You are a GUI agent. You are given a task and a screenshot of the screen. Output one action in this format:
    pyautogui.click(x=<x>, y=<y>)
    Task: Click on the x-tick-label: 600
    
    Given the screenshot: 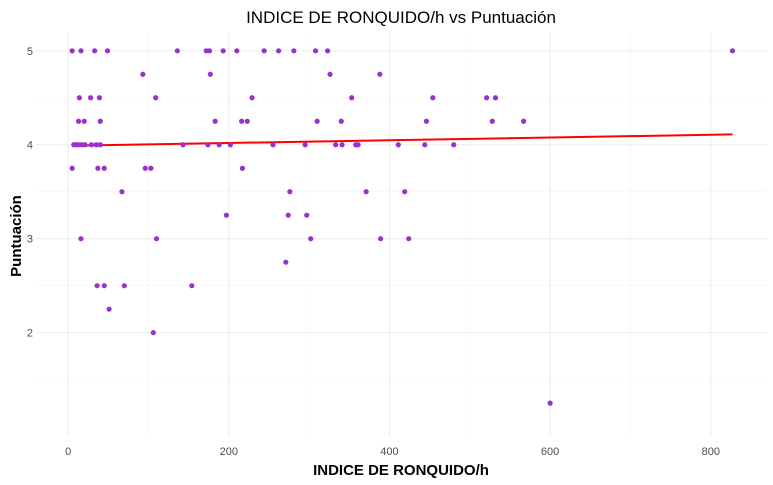 What is the action you would take?
    pyautogui.click(x=550, y=452)
    